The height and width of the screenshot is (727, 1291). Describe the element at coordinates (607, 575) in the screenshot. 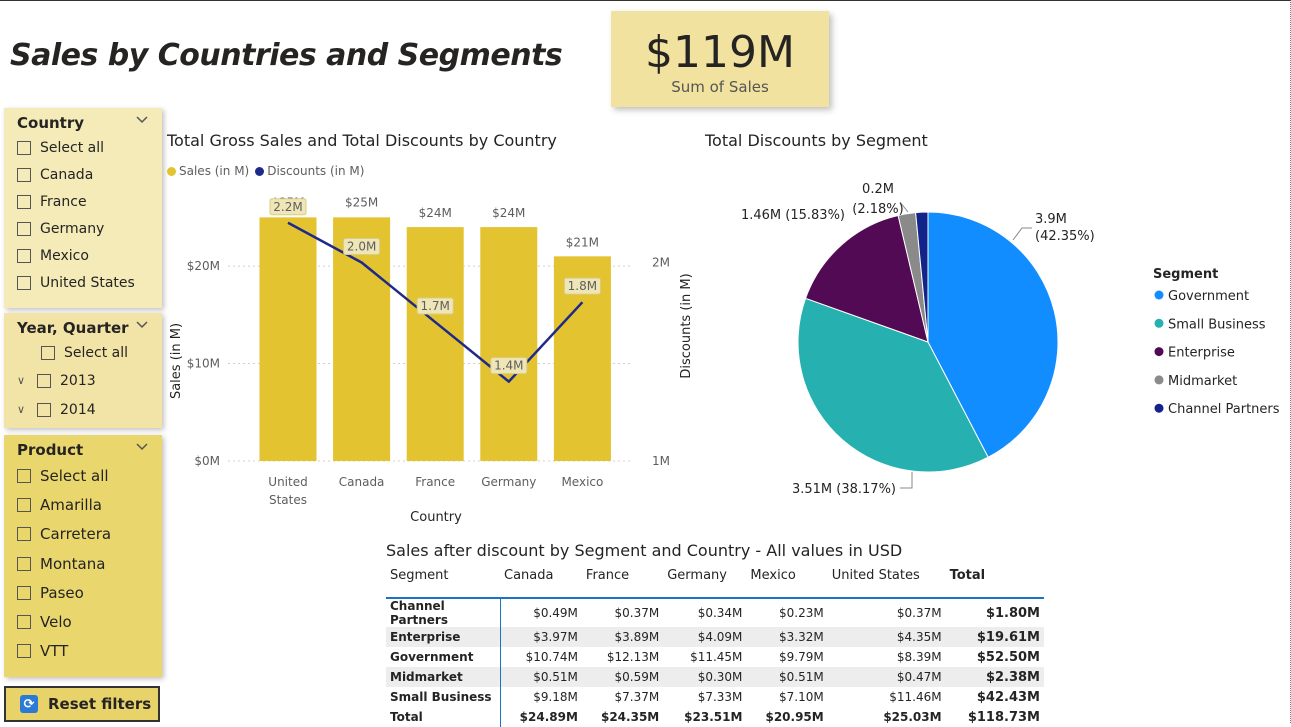

I see `column-header: France` at that location.